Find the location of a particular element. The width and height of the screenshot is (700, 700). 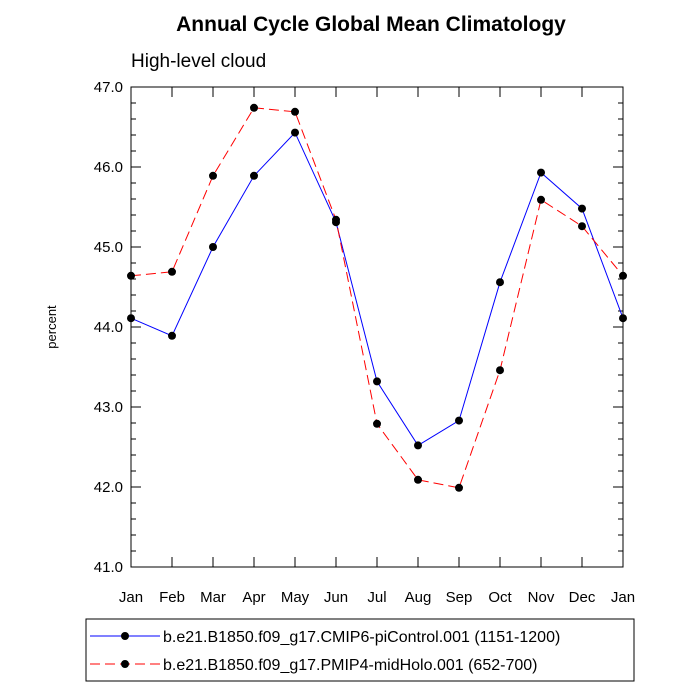

y-tick-label: 46.0 is located at coordinates (108, 167).